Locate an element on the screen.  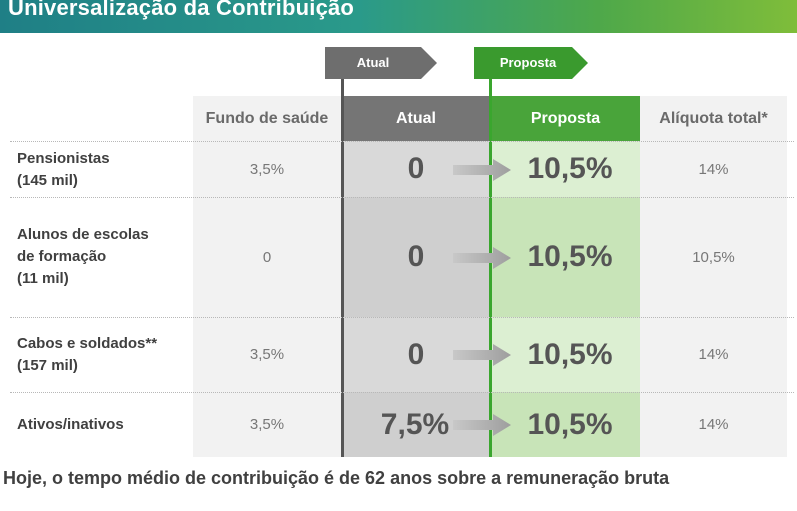
cell-fundo: 0 is located at coordinates (267, 257).